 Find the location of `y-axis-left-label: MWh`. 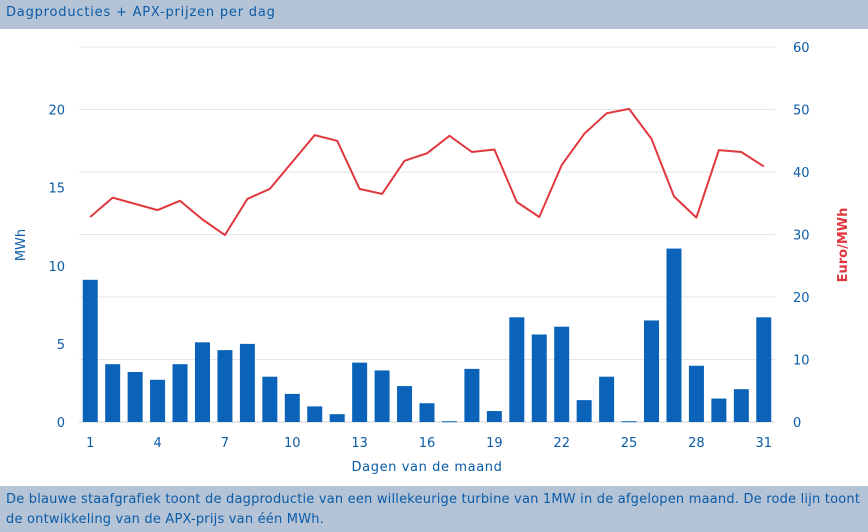

y-axis-left-label: MWh is located at coordinates (21, 245).